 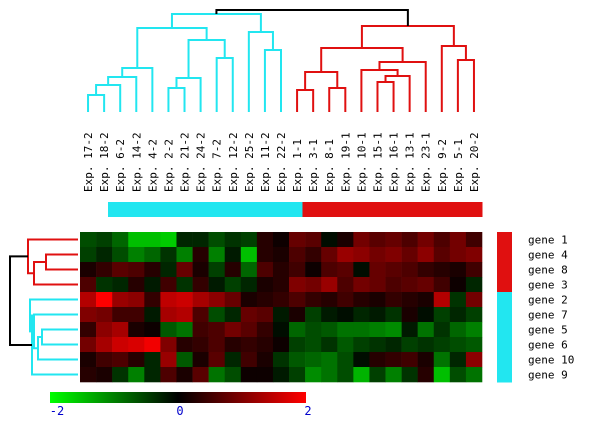 What do you see at coordinates (20, 300) in the screenshot?
I see `row-dendrogram-link` at bounding box center [20, 300].